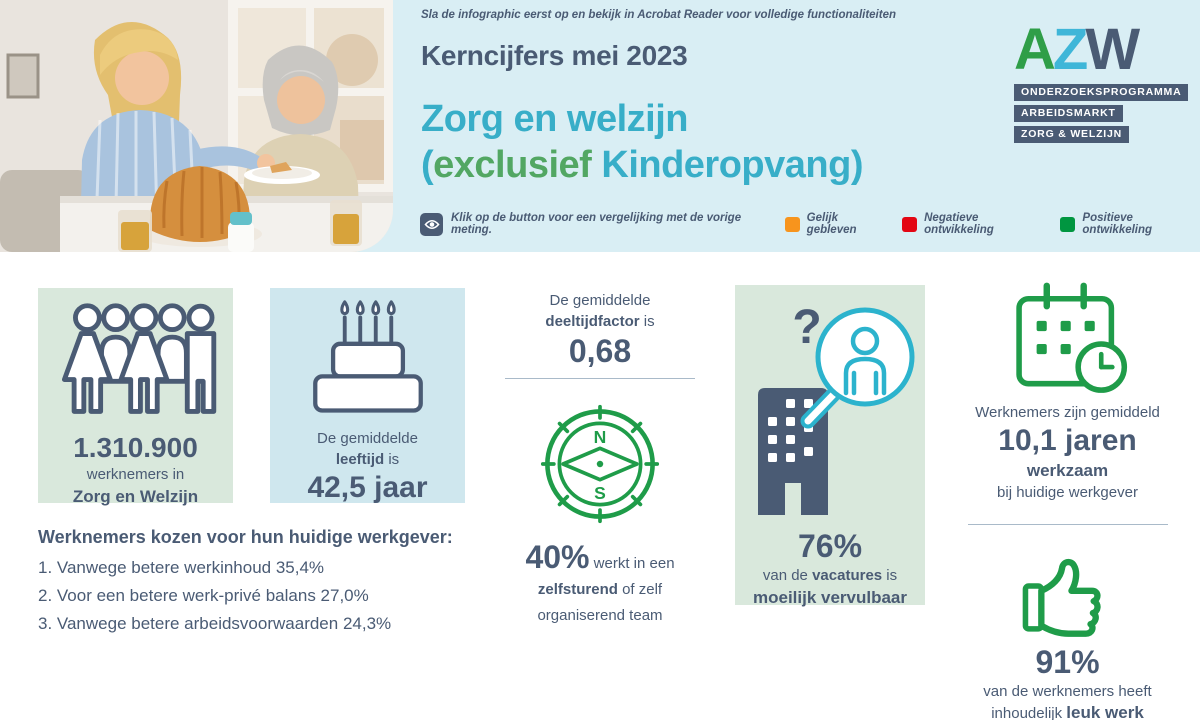 The height and width of the screenshot is (720, 1200). Describe the element at coordinates (600, 378) in the screenshot. I see `divider-parttime` at that location.